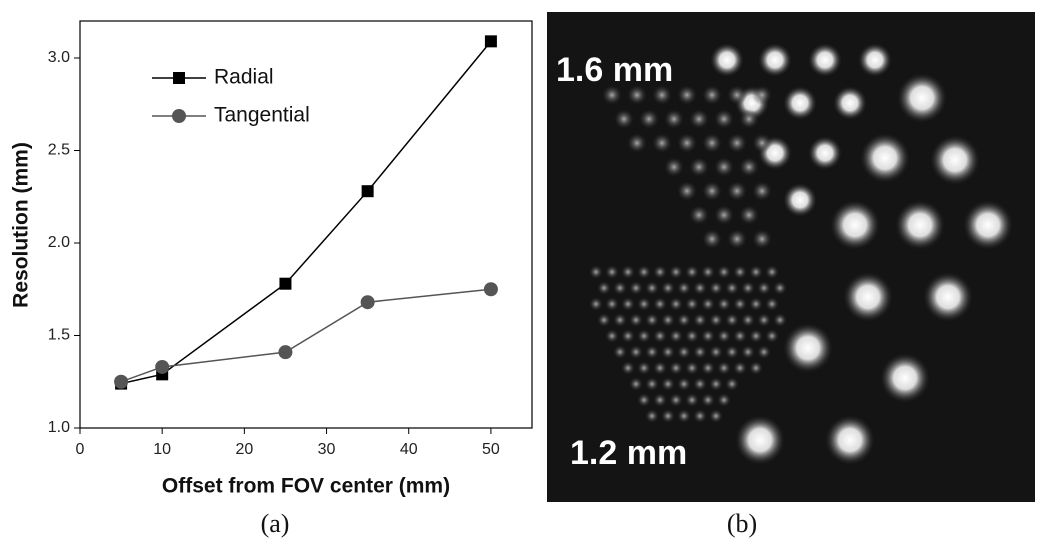 The width and height of the screenshot is (1050, 546). What do you see at coordinates (80, 449) in the screenshot?
I see `x-tick-label: 0` at bounding box center [80, 449].